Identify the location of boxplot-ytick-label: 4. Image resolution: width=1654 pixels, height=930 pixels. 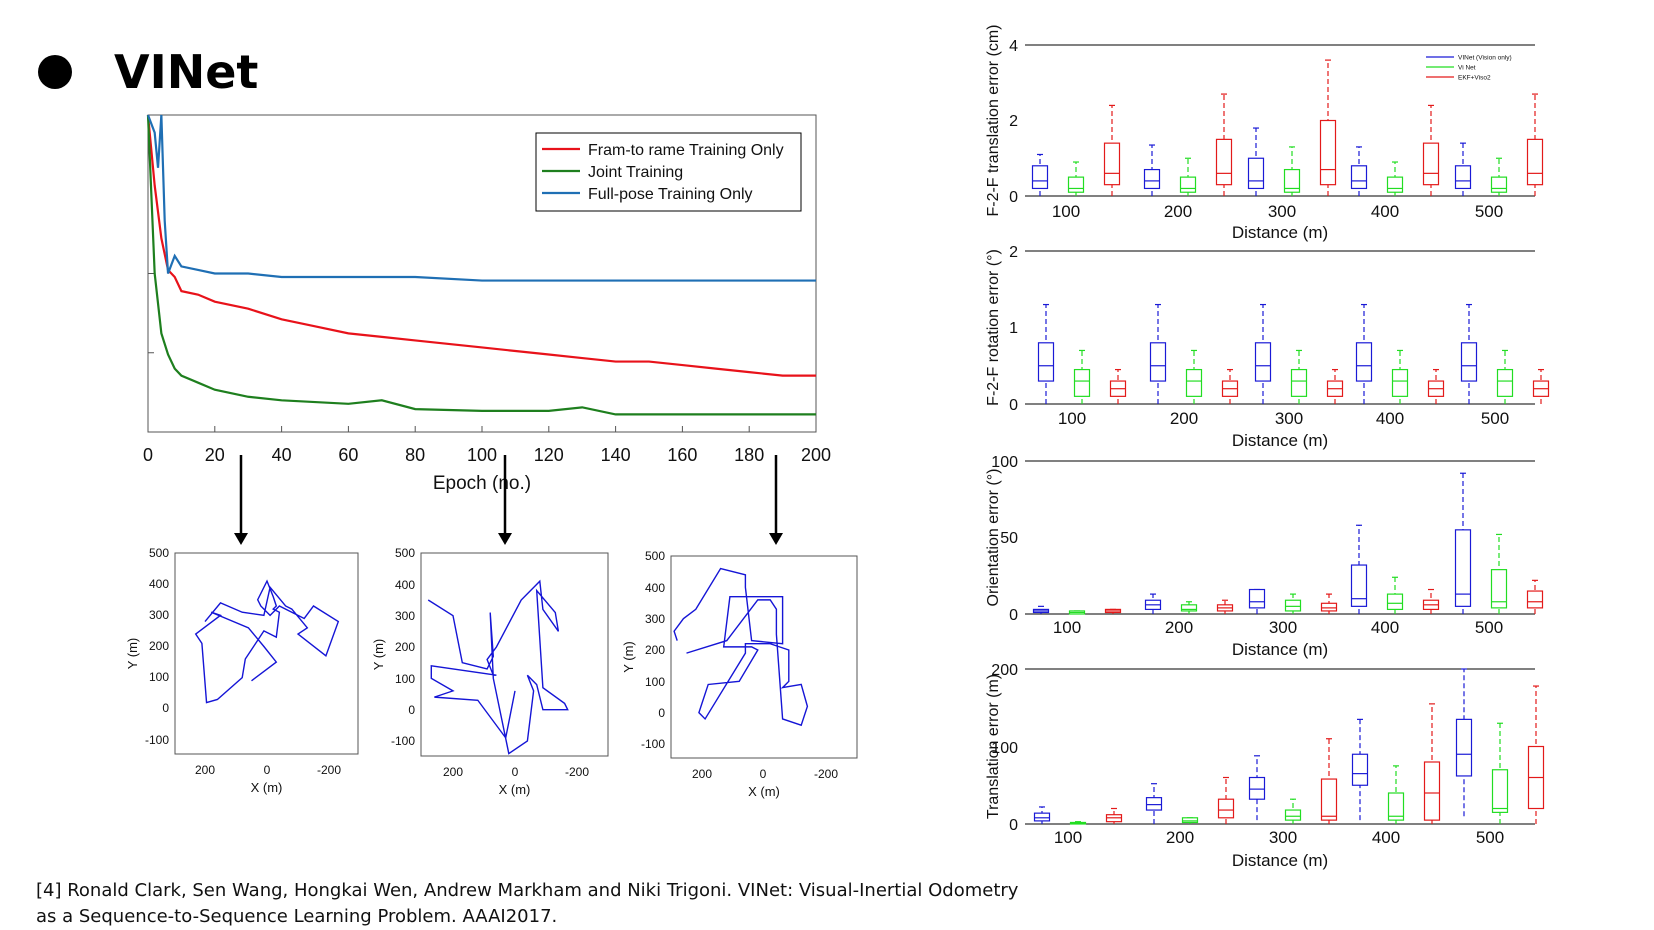
(1013, 46).